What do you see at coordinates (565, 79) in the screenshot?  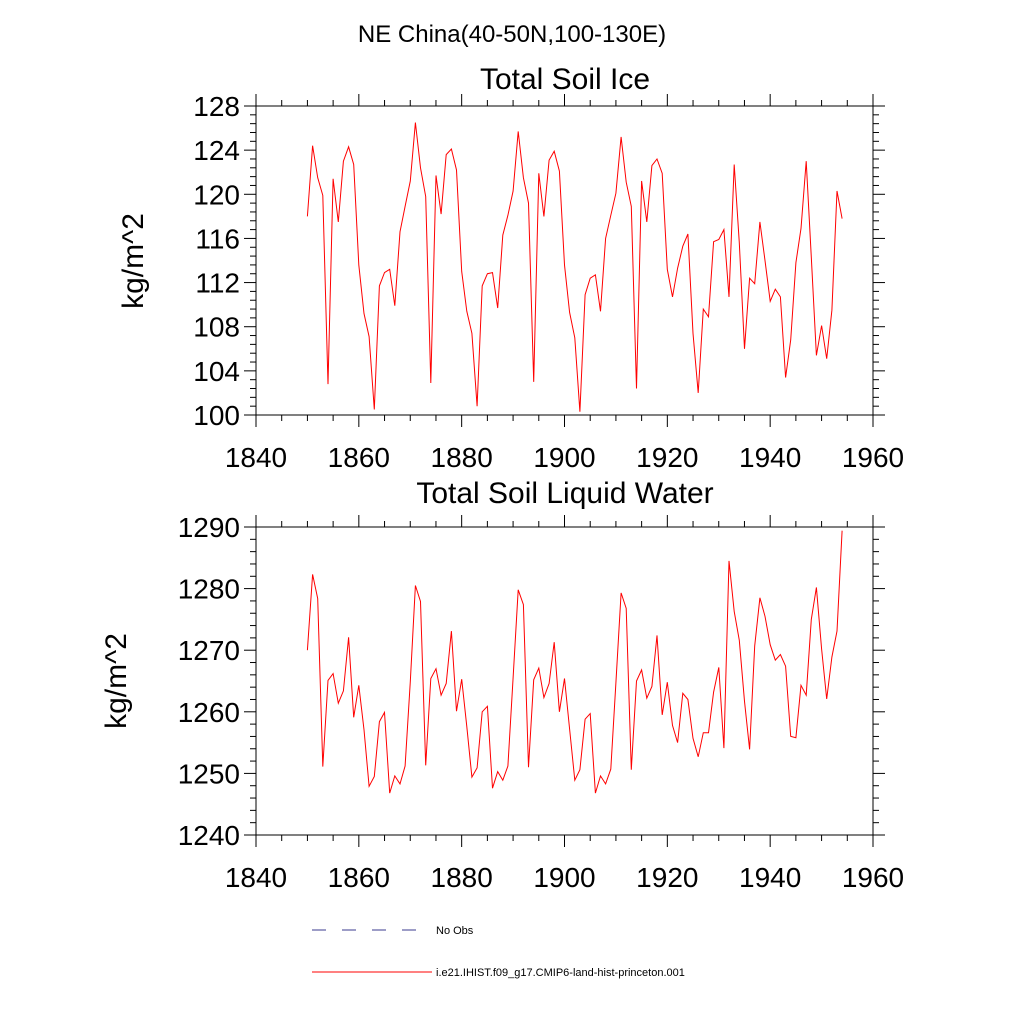 I see `chart-title: Total Soil Ice` at bounding box center [565, 79].